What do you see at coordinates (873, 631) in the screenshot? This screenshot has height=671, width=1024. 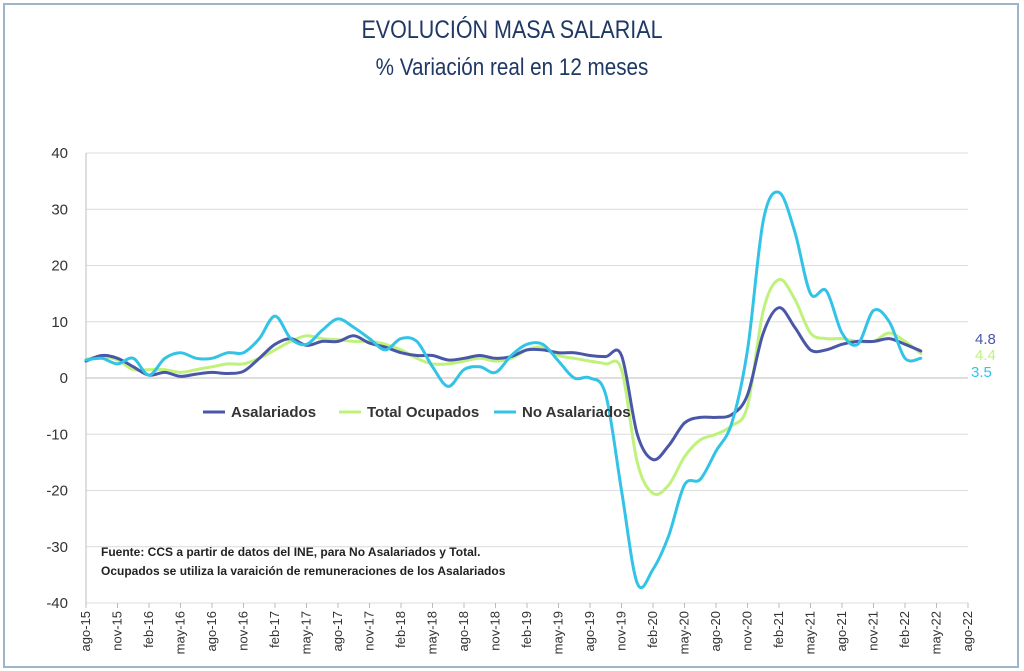 I see `x-tick-label: nov-21` at bounding box center [873, 631].